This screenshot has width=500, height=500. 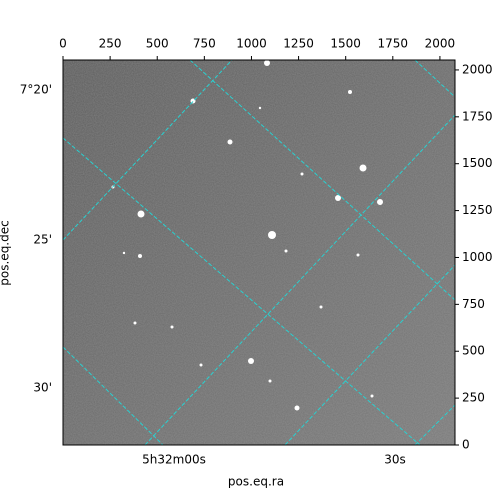 I want to click on dec-label: 25', so click(x=42, y=240).